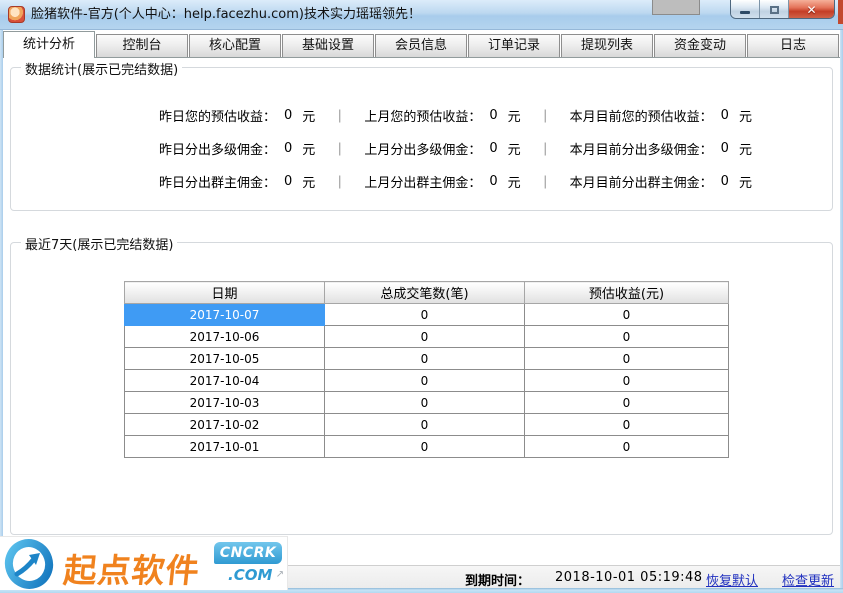 The width and height of the screenshot is (843, 593). Describe the element at coordinates (224, 424) in the screenshot. I see `cell-date: 2017-10-02` at that location.